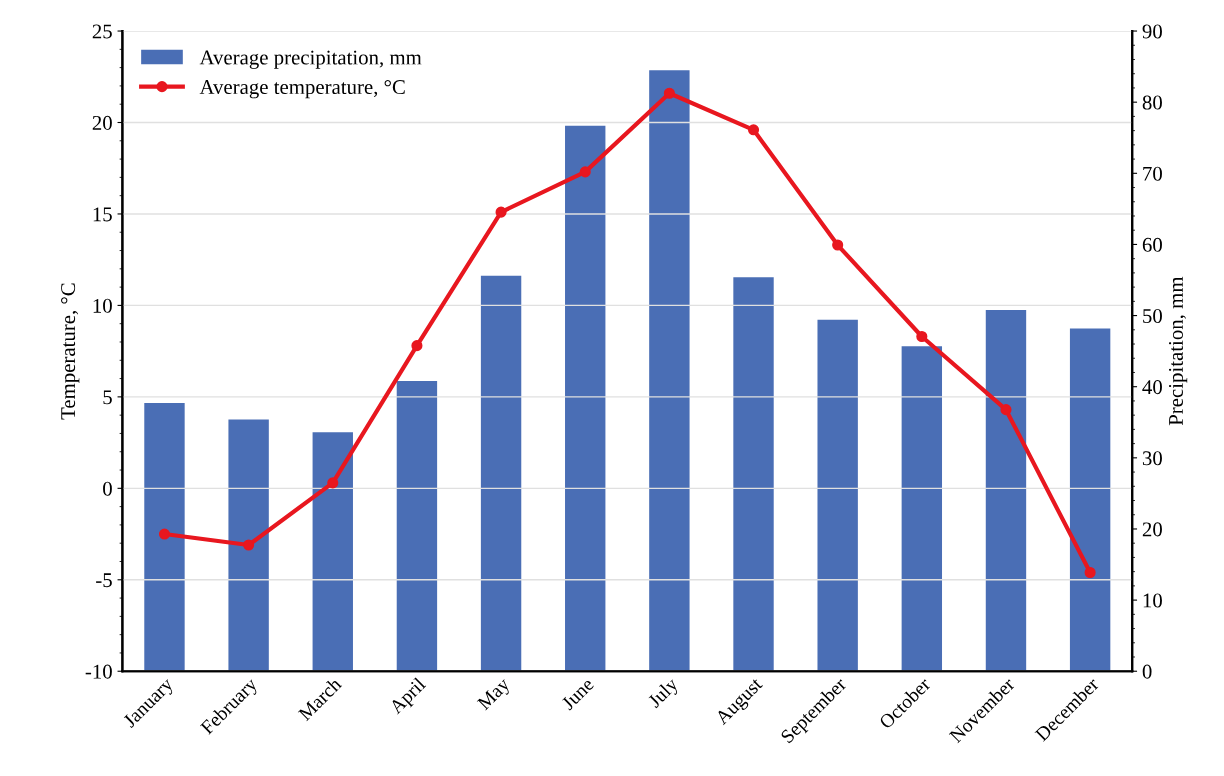 The image size is (1224, 776). I want to click on y2-tick-label: 80, so click(1152, 102).